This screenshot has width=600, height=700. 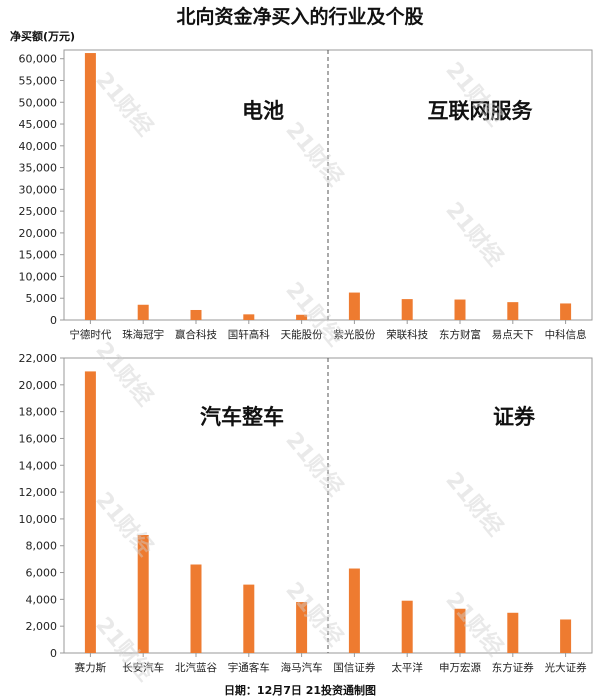 I want to click on x-tick-label: 珠海冠宇, so click(x=143, y=334).